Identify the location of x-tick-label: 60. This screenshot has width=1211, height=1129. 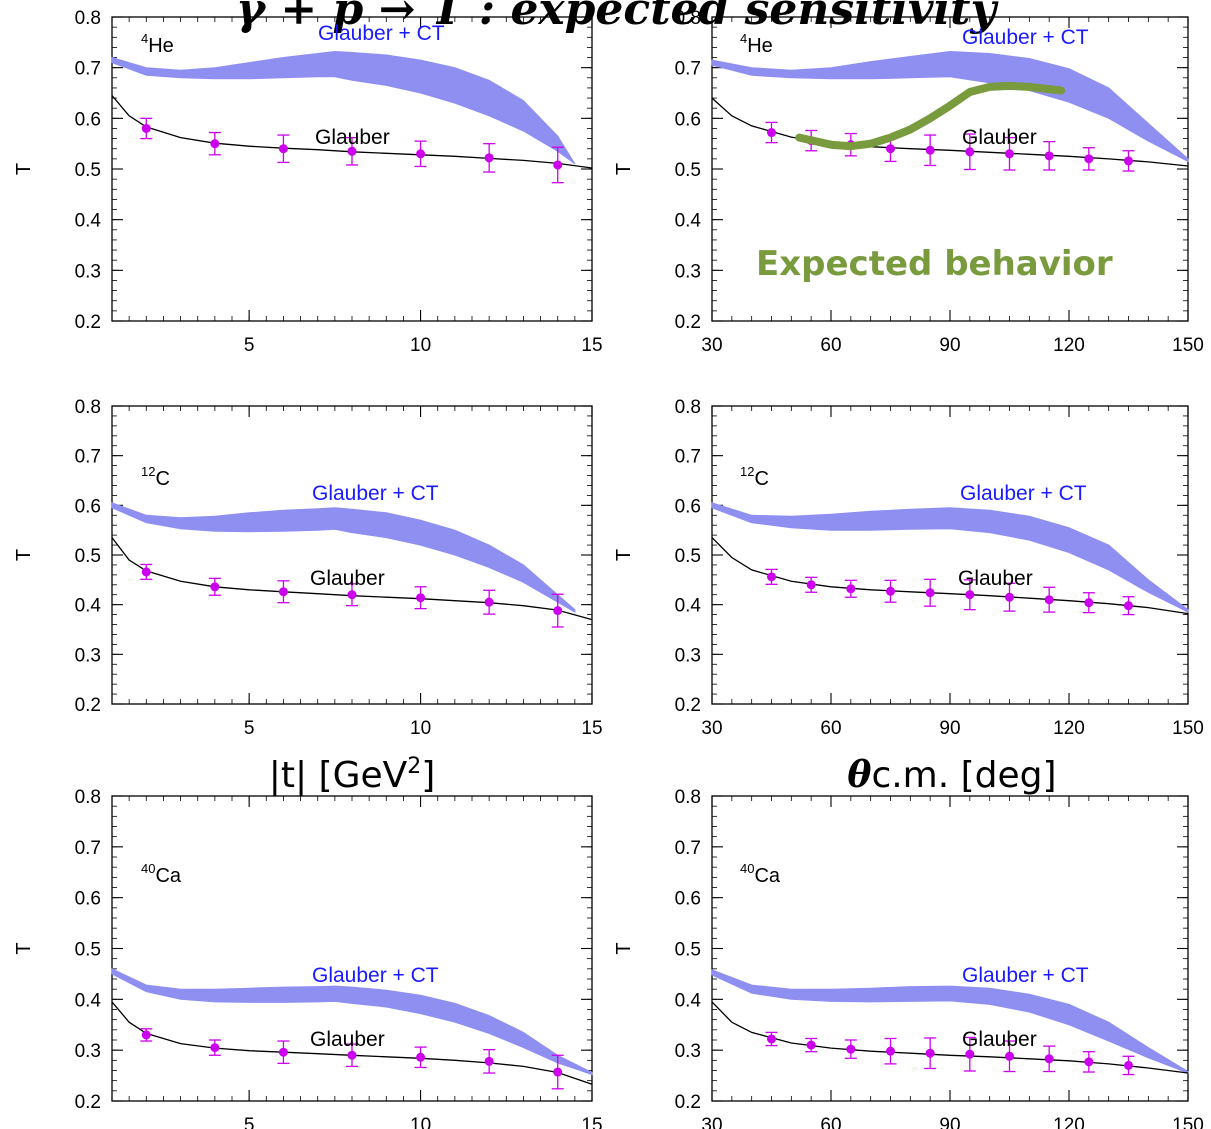
(830, 728).